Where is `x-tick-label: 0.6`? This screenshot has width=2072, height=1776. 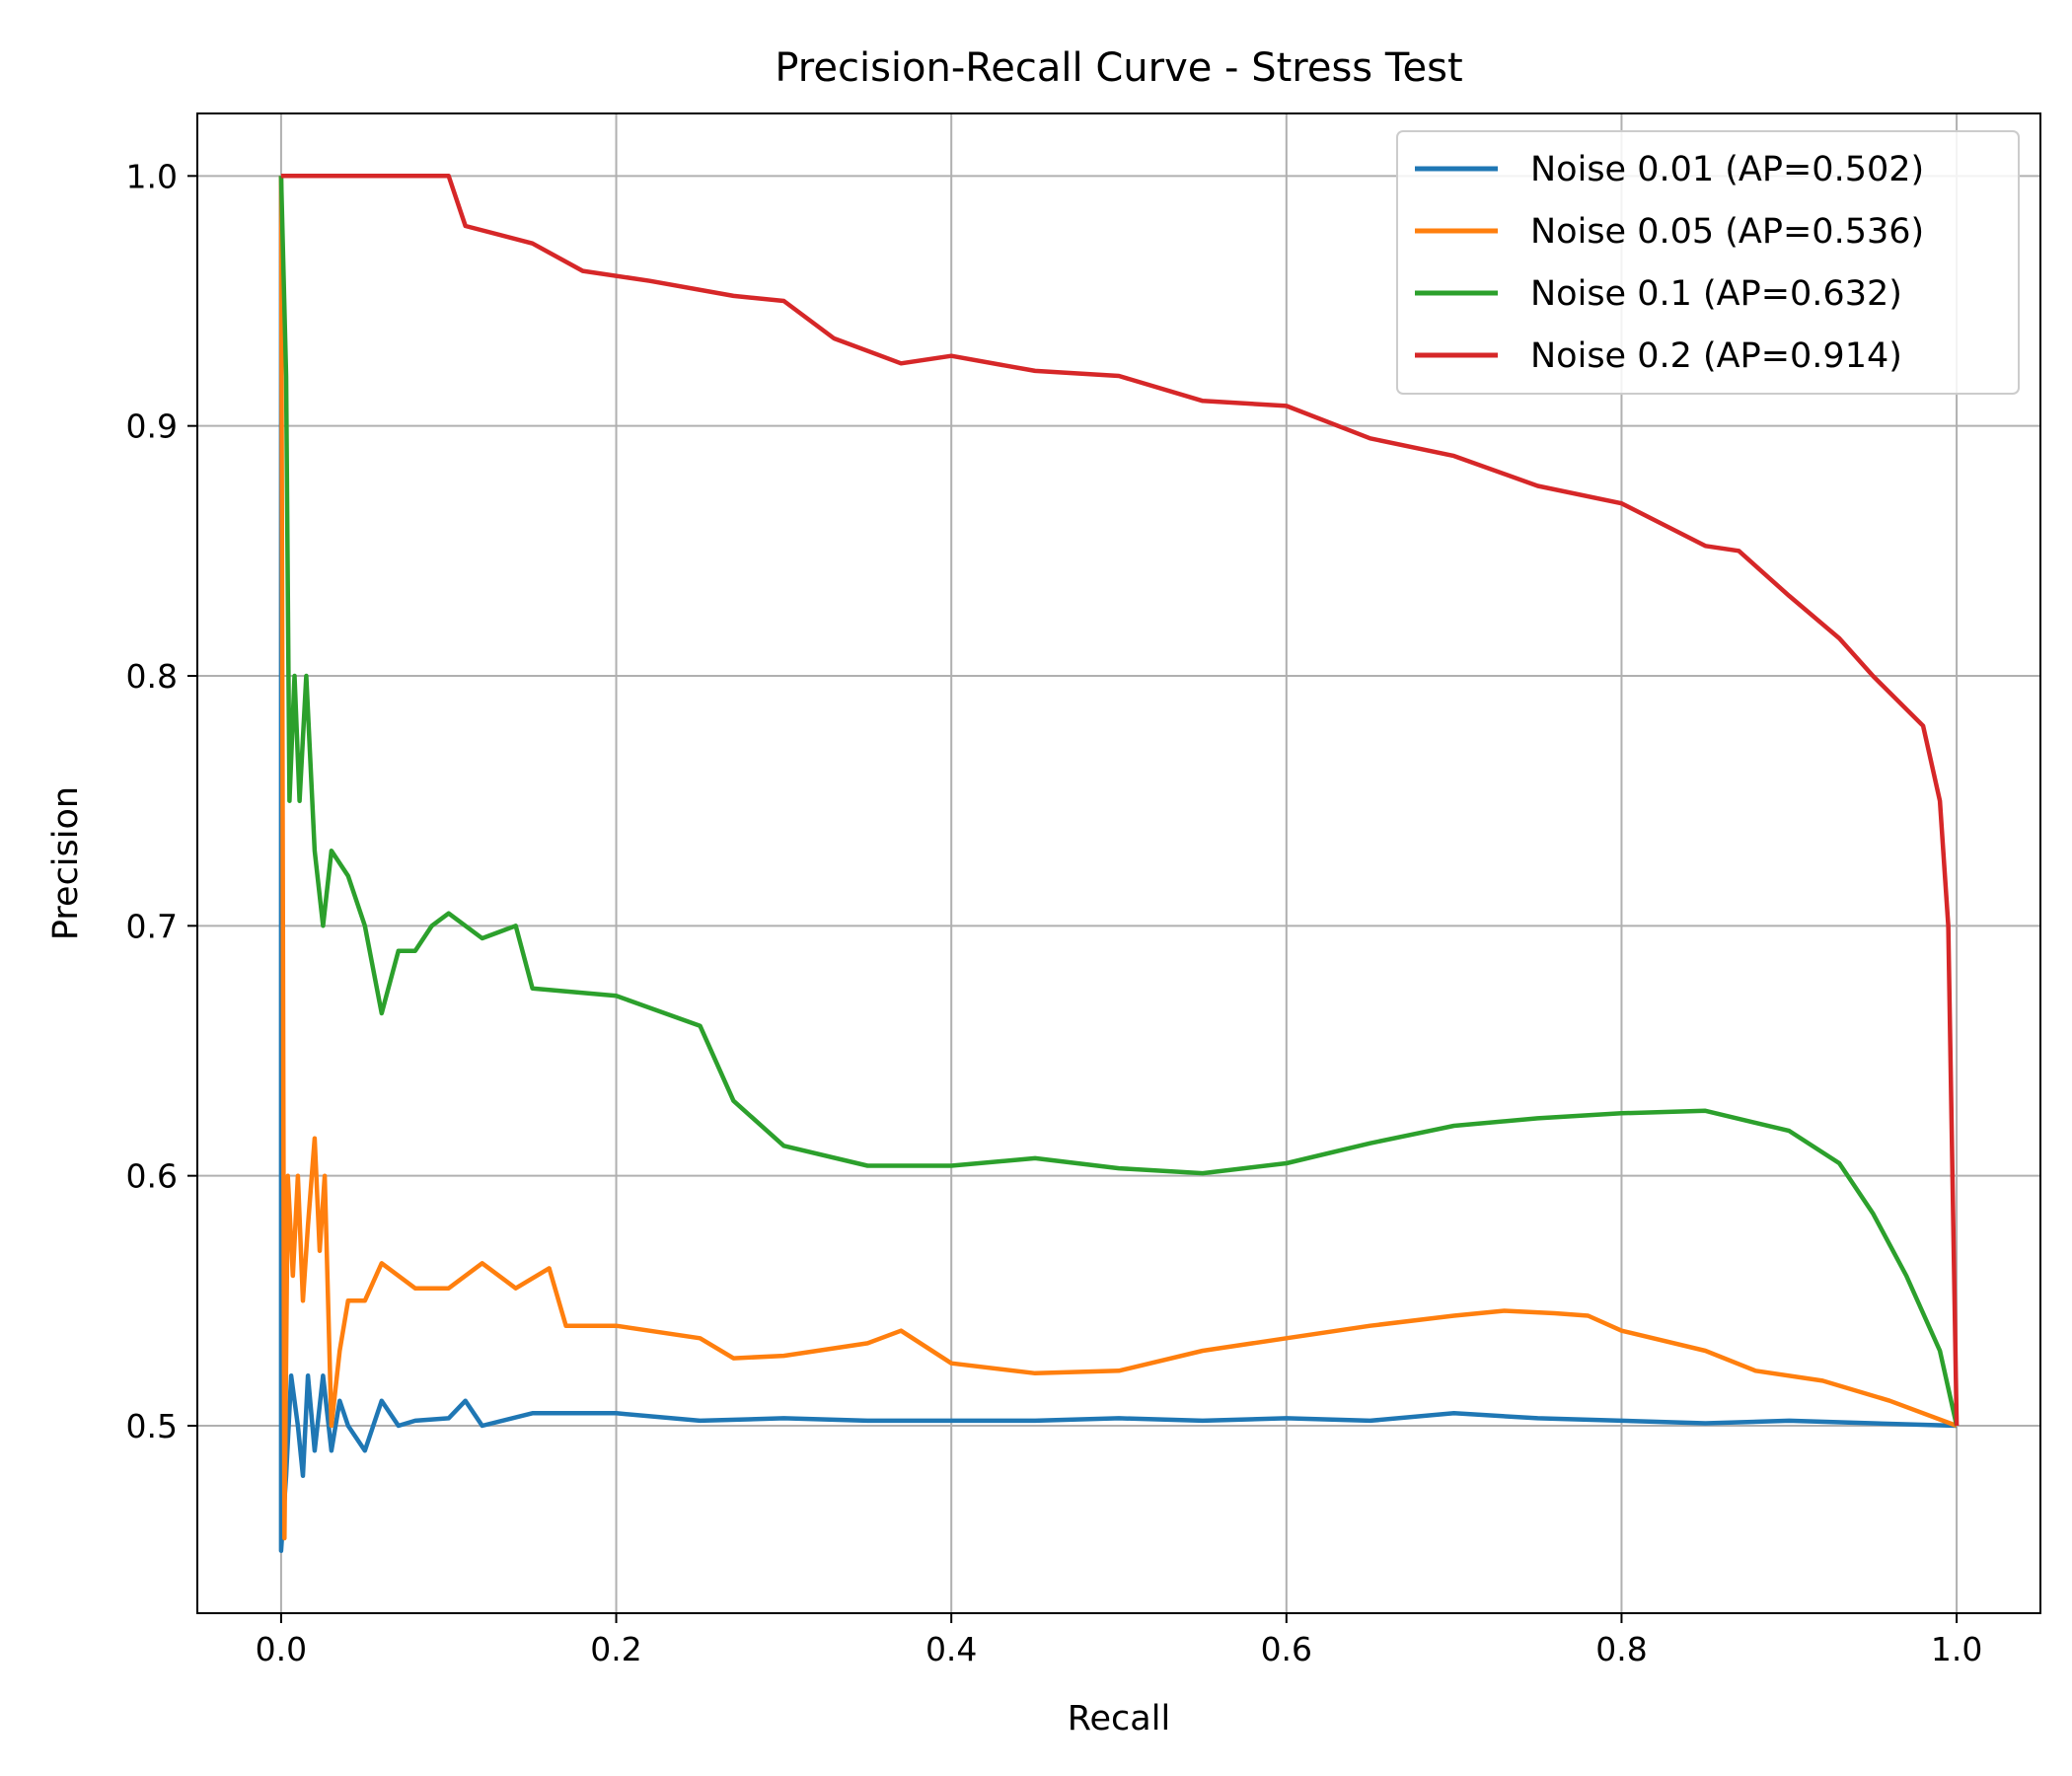 x-tick-label: 0.6 is located at coordinates (1286, 1649).